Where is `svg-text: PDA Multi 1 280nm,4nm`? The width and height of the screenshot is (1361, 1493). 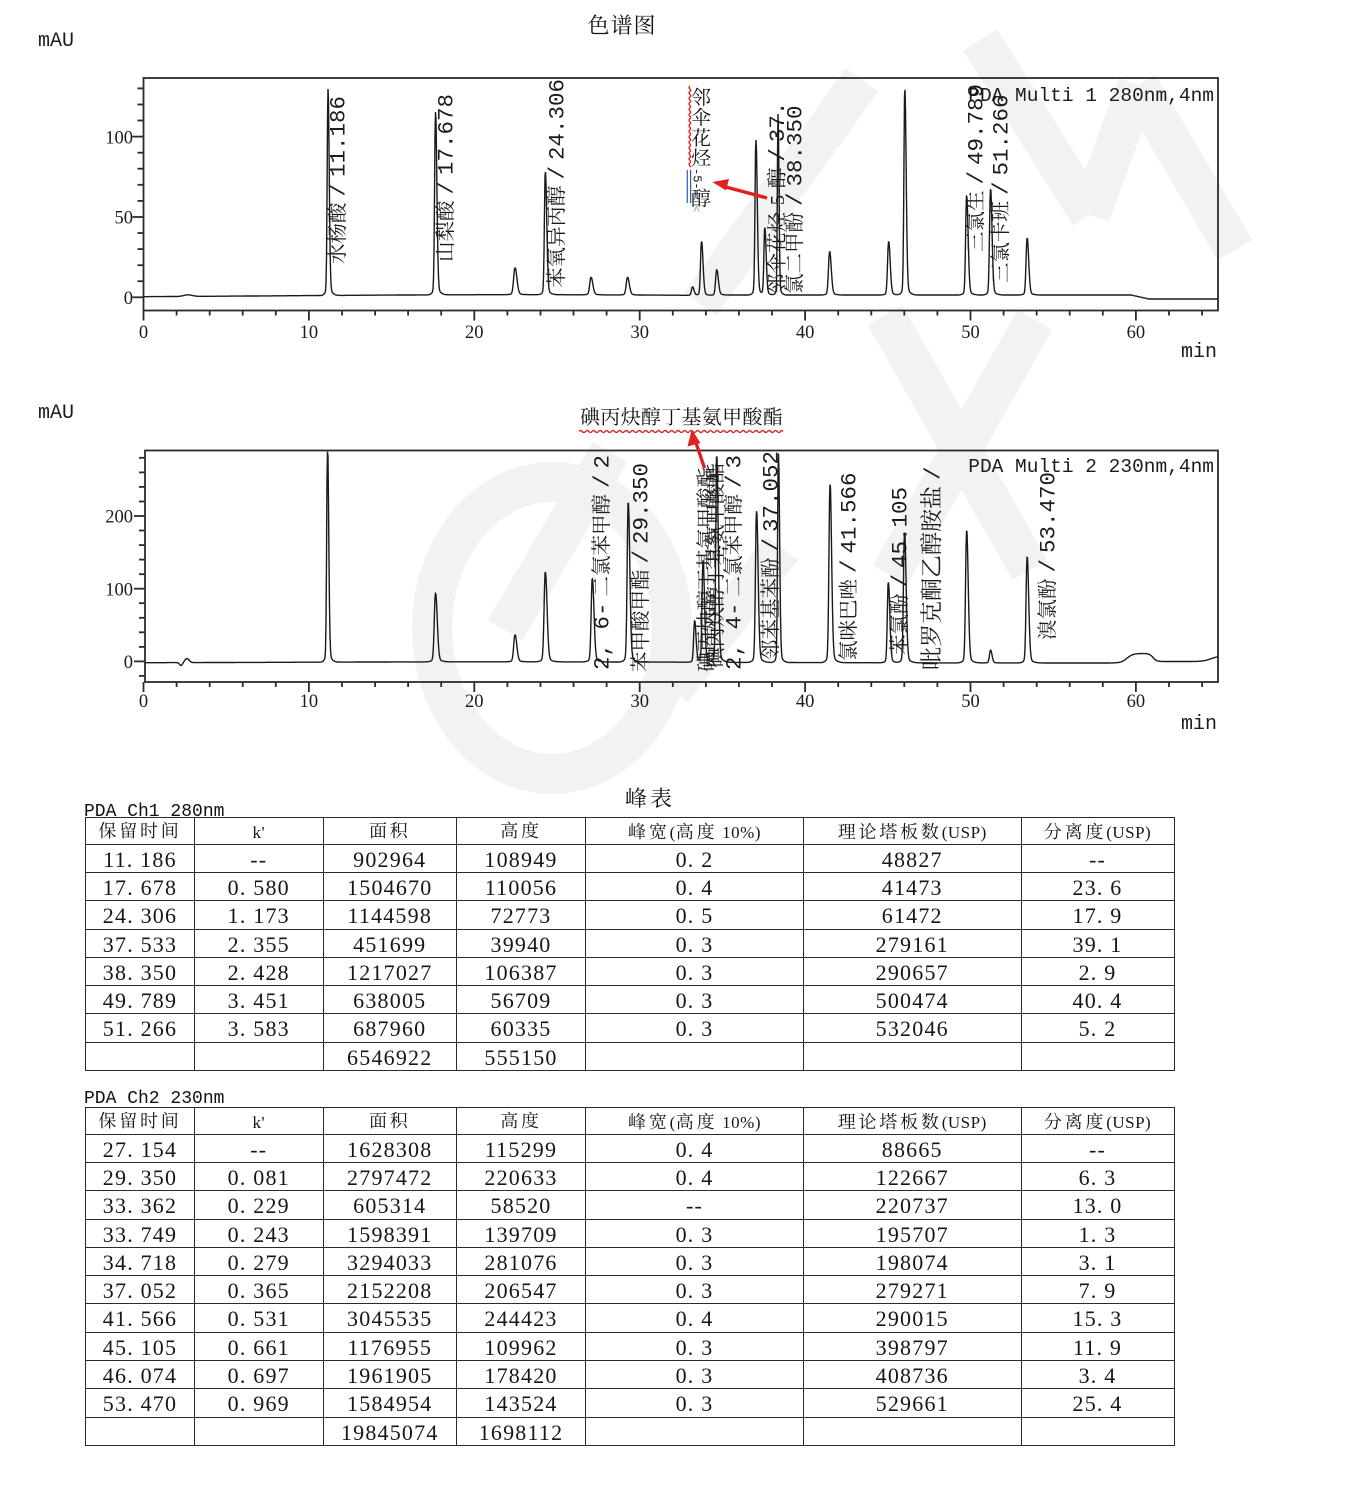
svg-text: PDA Multi 1 280nm,4nm is located at coordinates (1091, 96).